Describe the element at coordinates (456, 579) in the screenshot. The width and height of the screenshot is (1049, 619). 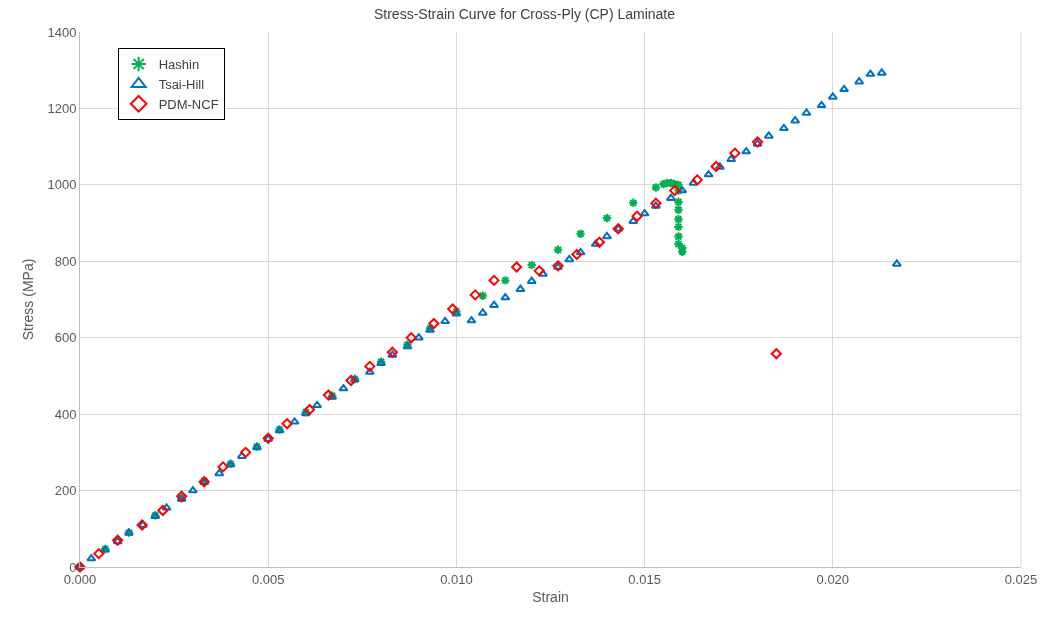
I see `x-tick-label: 0.010` at that location.